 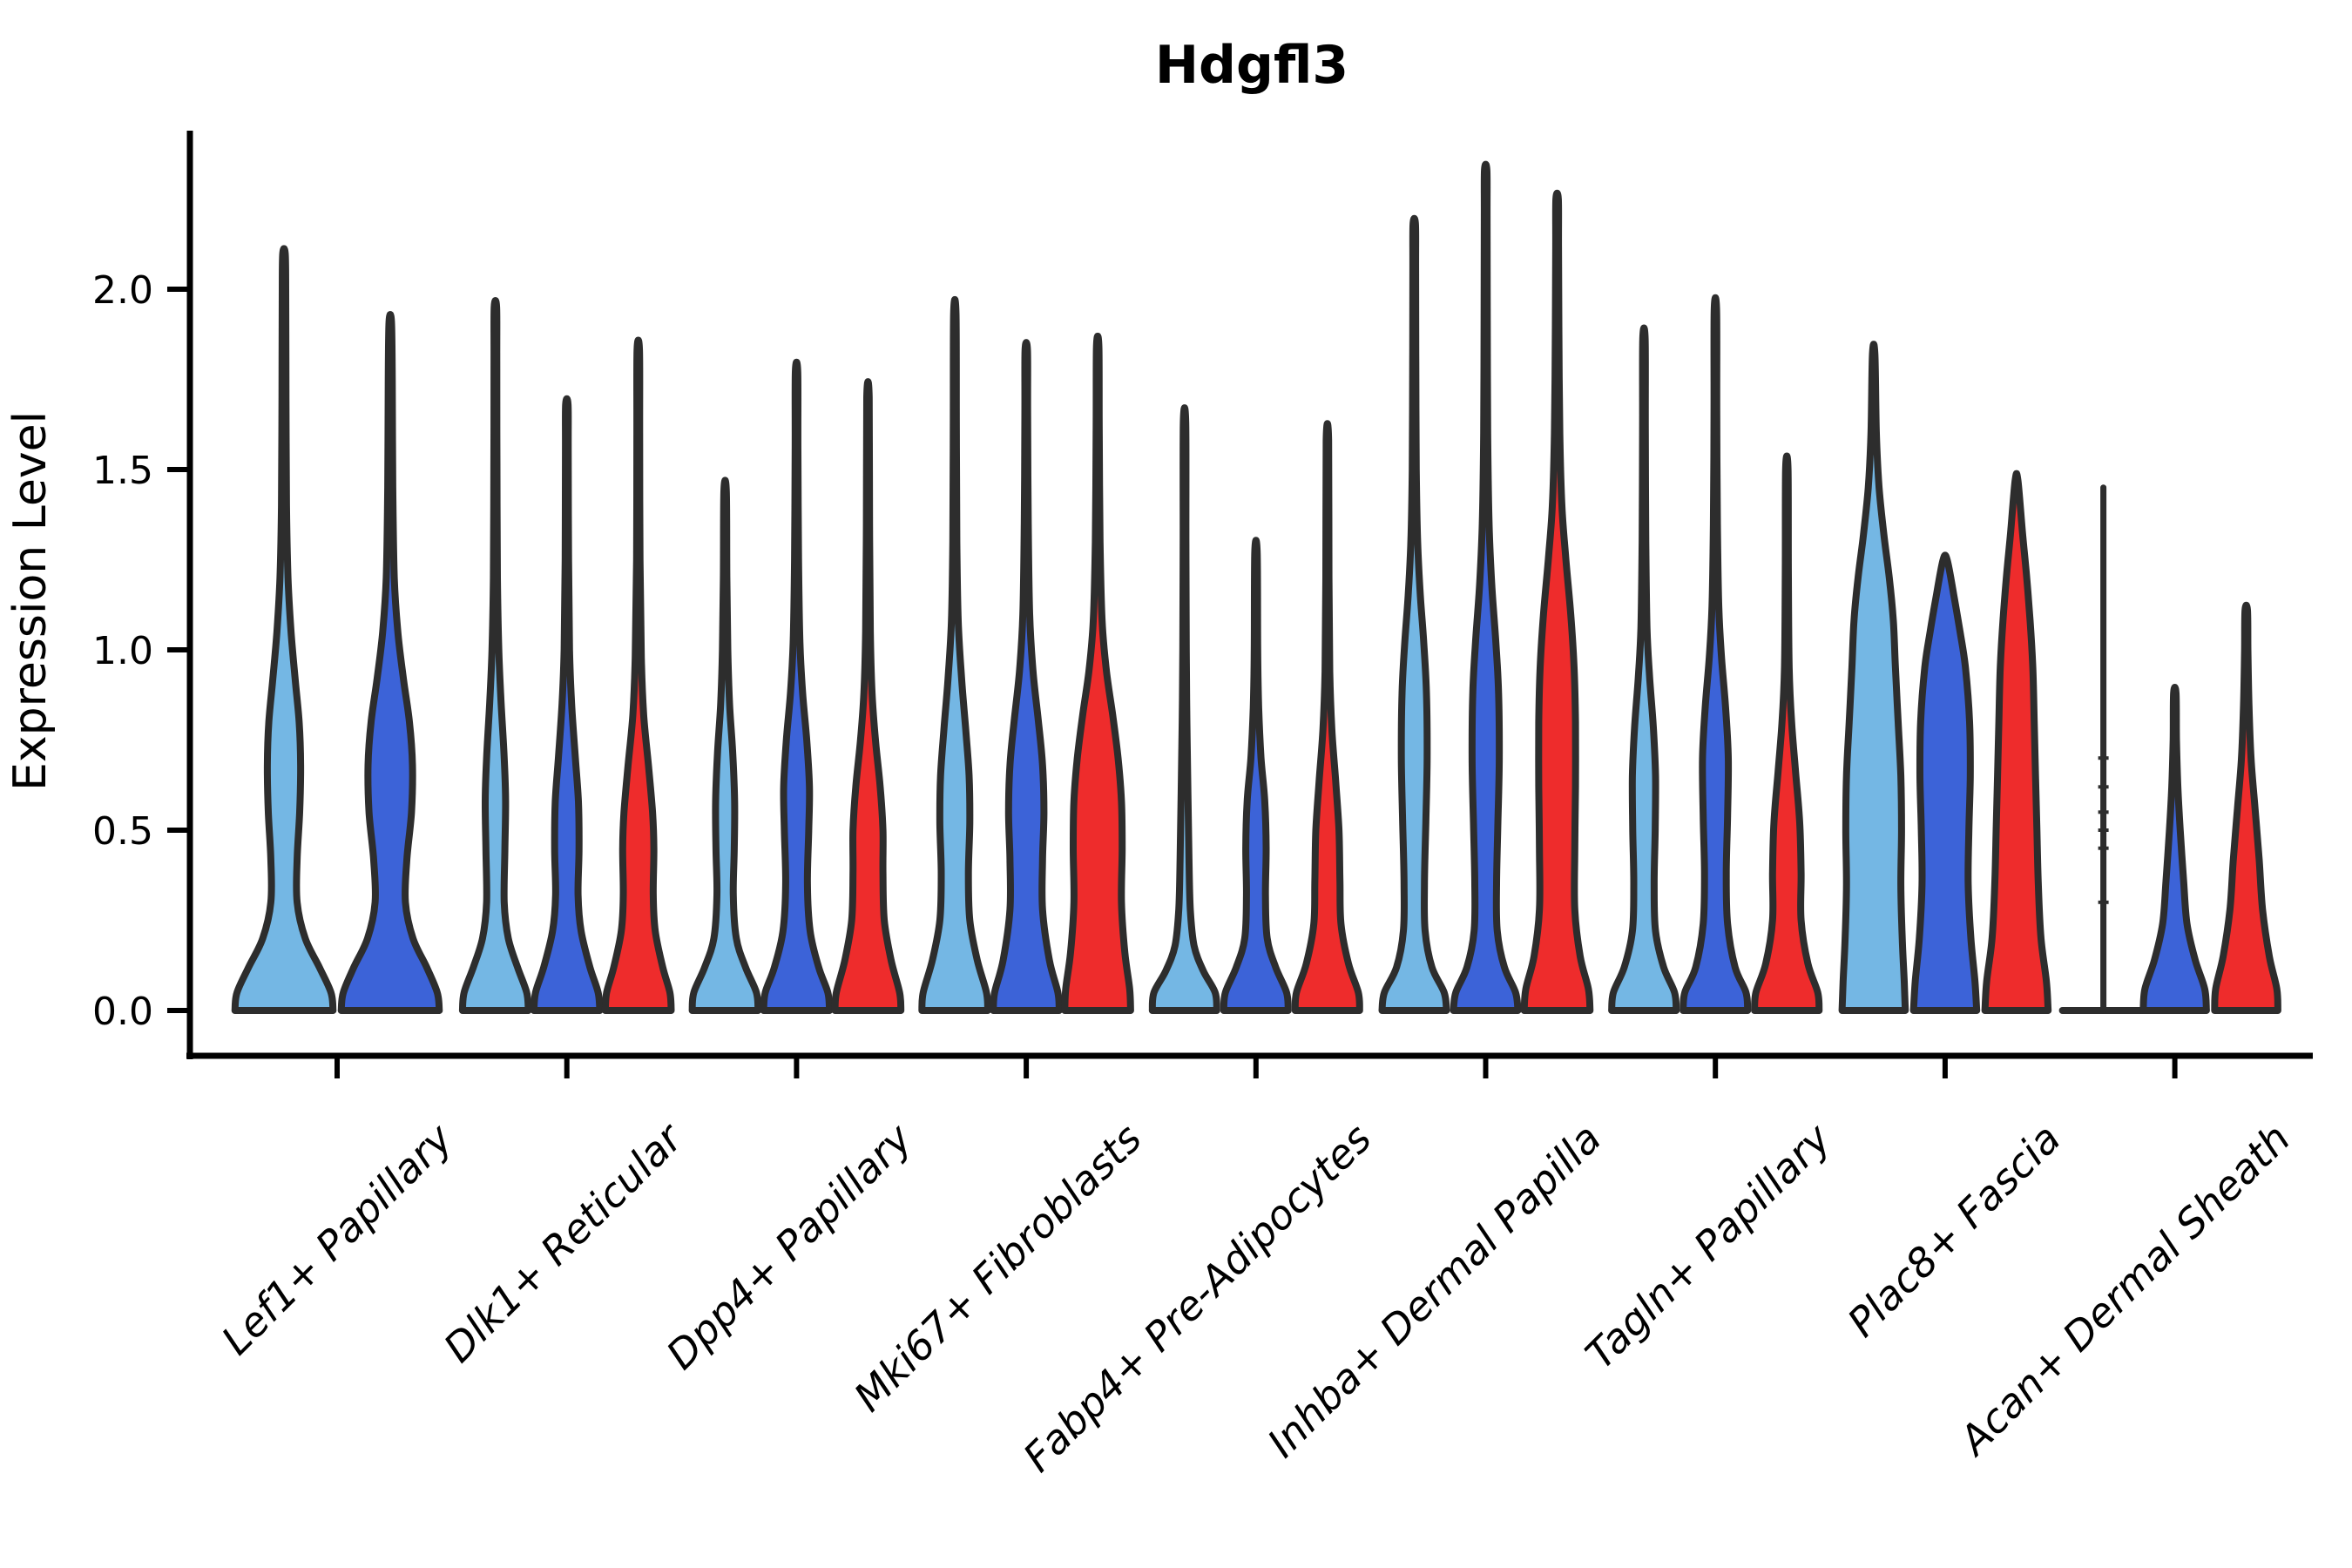 I want to click on x-tick-label: Tagln+ Papillary, so click(x=1709, y=1246).